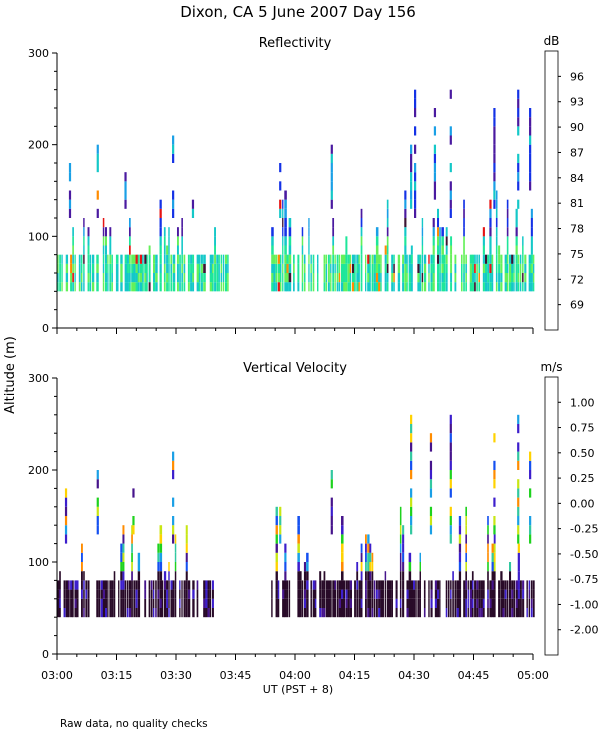  What do you see at coordinates (582, 428) in the screenshot?
I see `colorbar-tick-label: 0.75` at bounding box center [582, 428].